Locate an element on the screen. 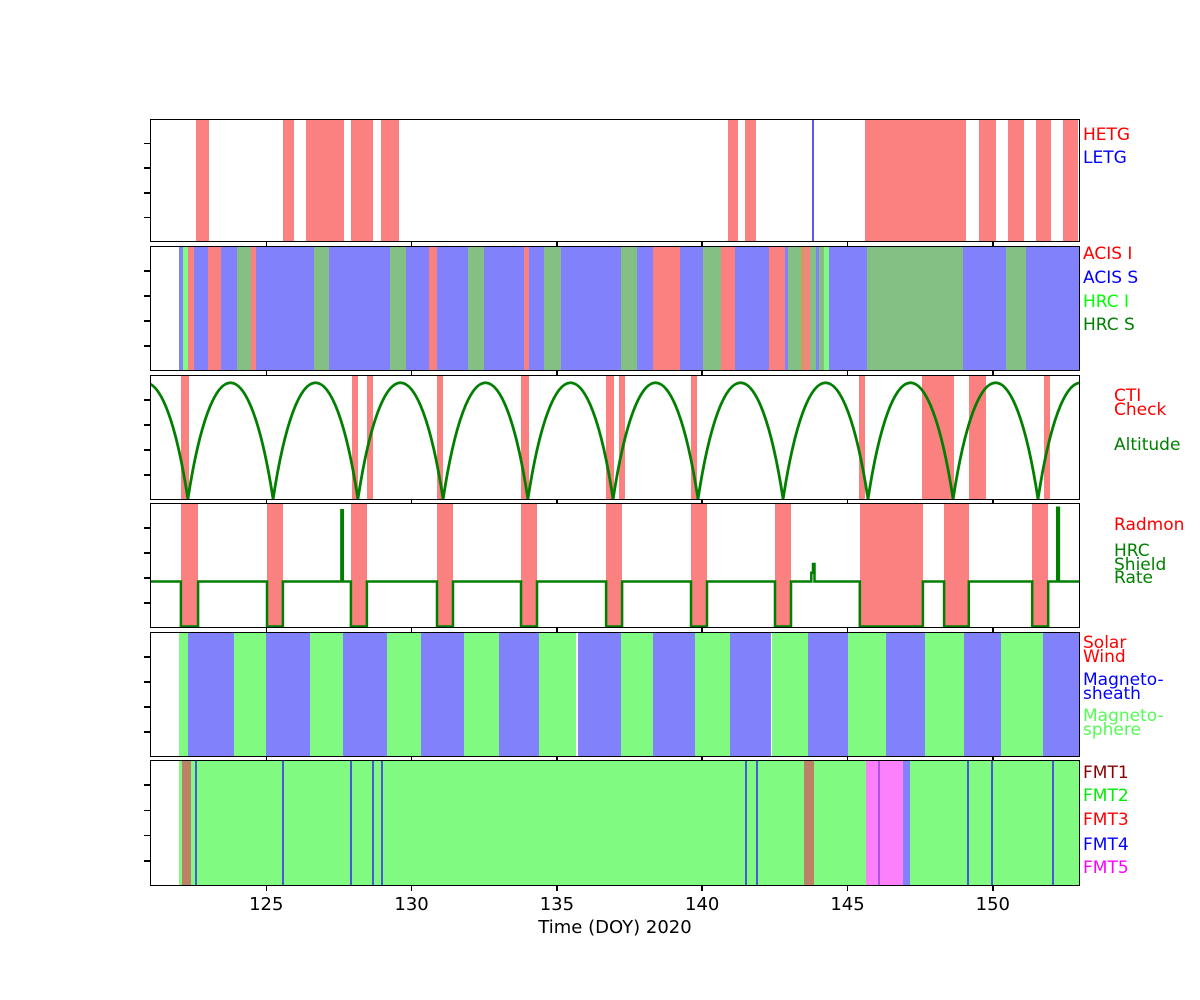  series-label-fmt5: FMT5 is located at coordinates (1106, 868).